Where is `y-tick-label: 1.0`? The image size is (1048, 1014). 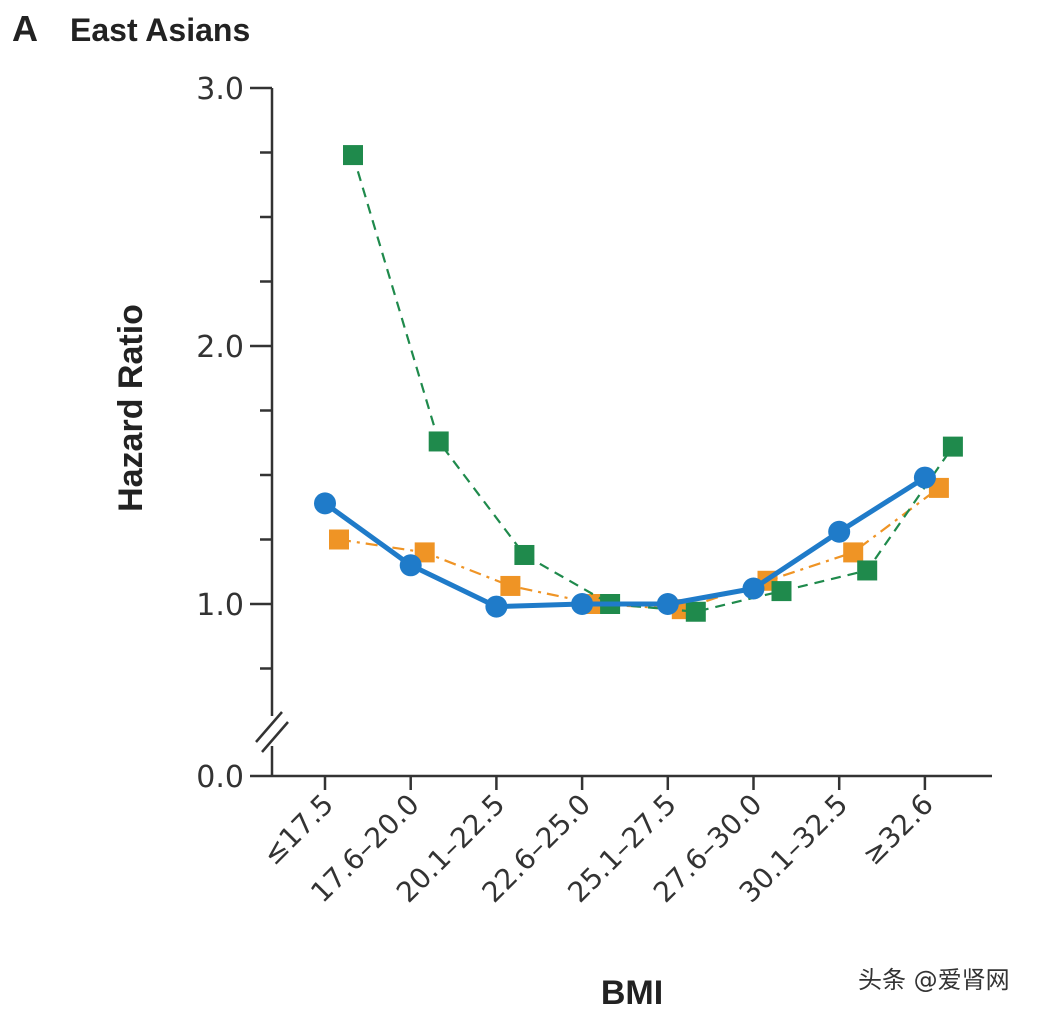 y-tick-label: 1.0 is located at coordinates (220, 605).